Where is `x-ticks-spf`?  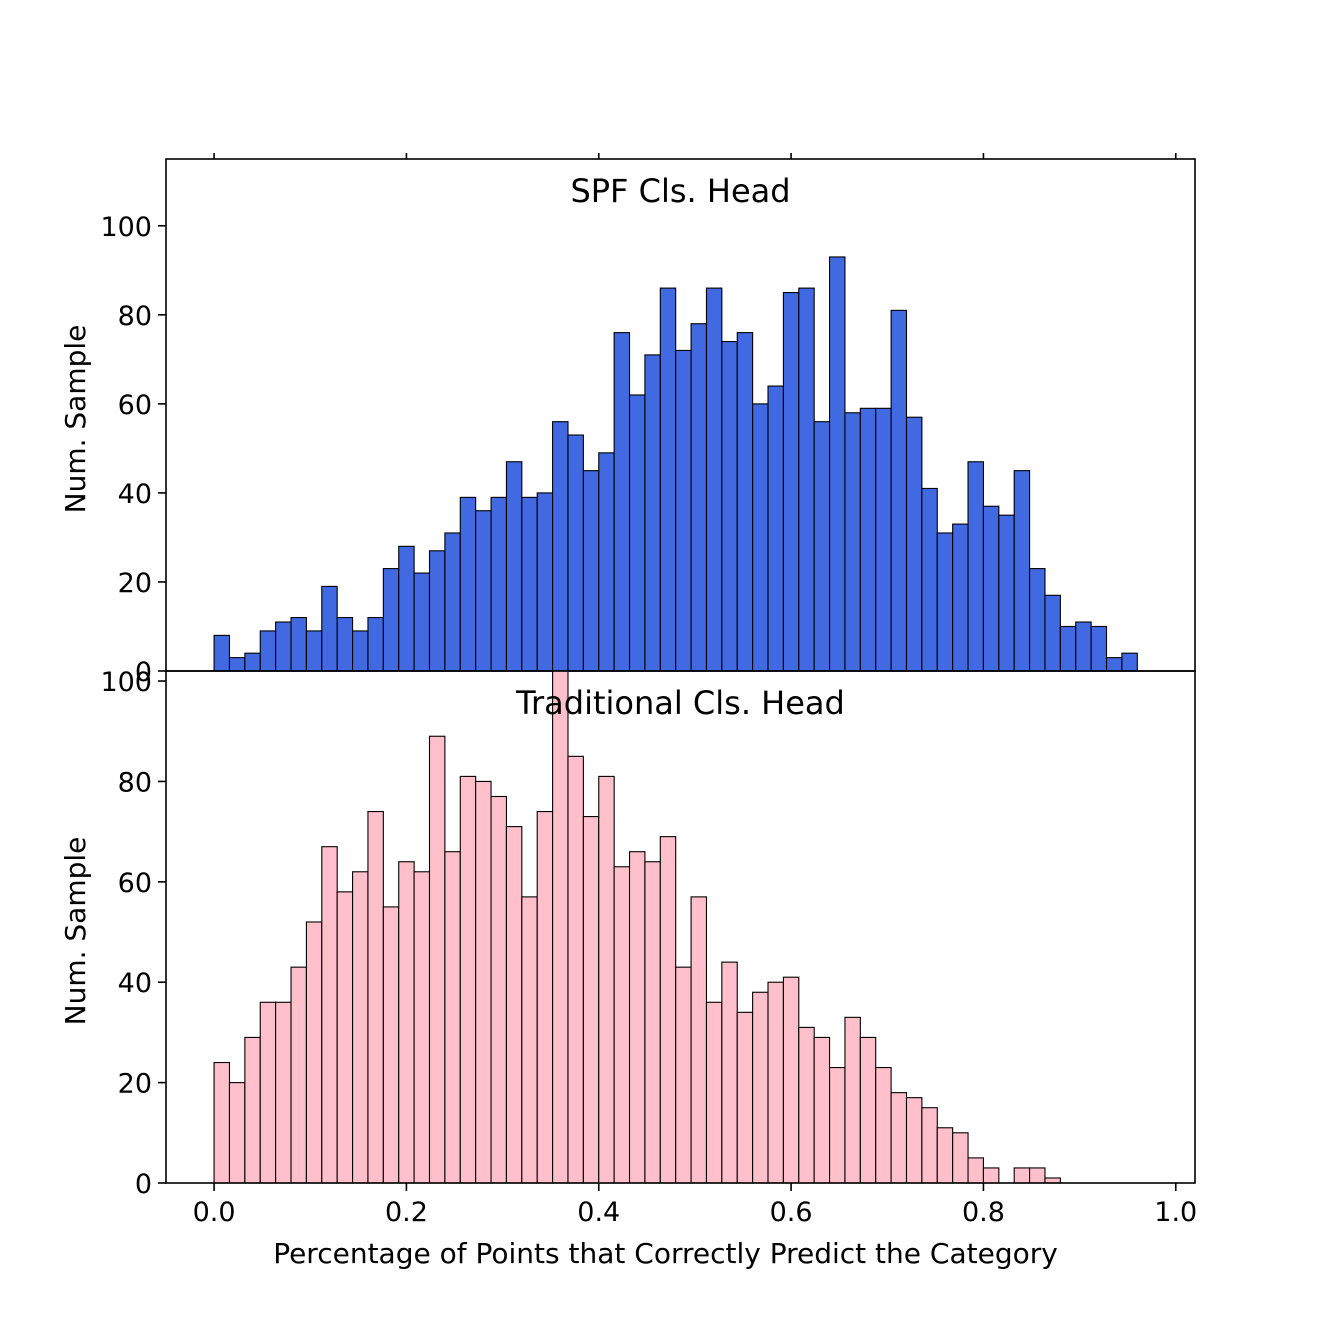
x-ticks-spf is located at coordinates (695, 156).